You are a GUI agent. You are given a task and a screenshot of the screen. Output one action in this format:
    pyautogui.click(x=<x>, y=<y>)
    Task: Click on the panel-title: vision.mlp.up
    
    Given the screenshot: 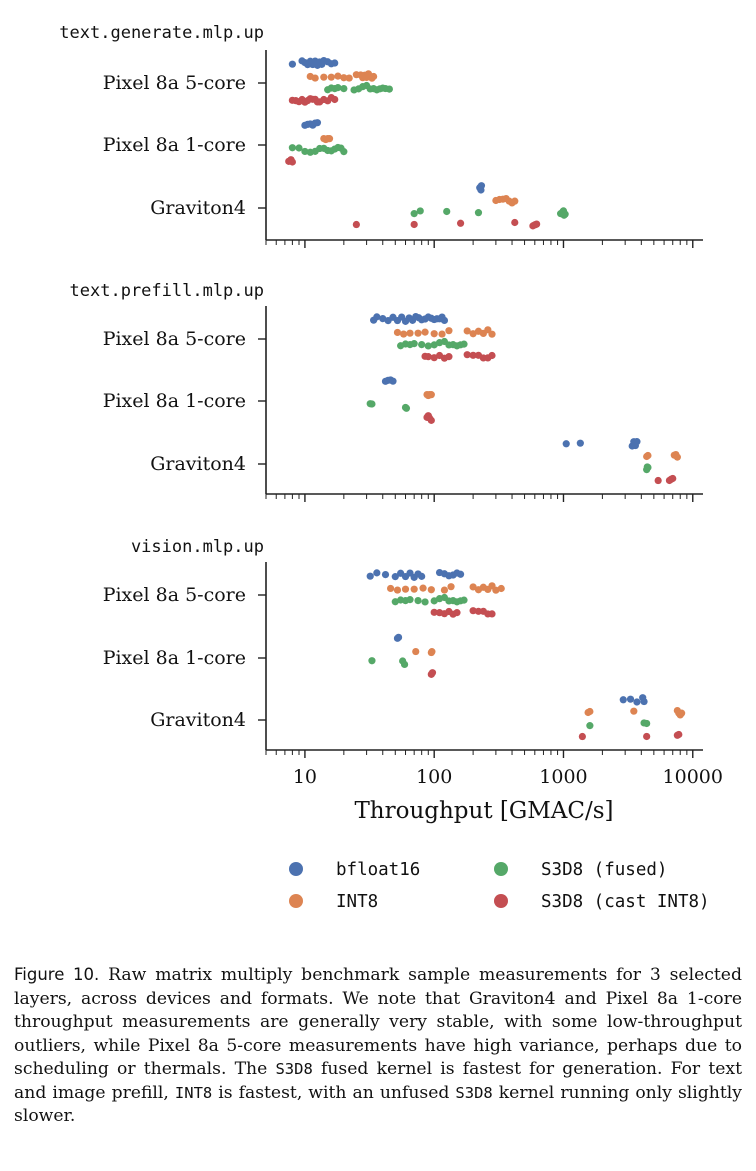 What is the action you would take?
    pyautogui.click(x=197, y=547)
    